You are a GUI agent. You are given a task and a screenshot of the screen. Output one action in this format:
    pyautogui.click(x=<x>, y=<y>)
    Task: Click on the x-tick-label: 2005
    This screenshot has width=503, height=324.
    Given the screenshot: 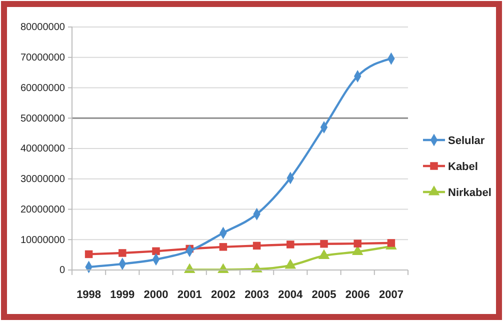 What is the action you would take?
    pyautogui.click(x=324, y=294)
    